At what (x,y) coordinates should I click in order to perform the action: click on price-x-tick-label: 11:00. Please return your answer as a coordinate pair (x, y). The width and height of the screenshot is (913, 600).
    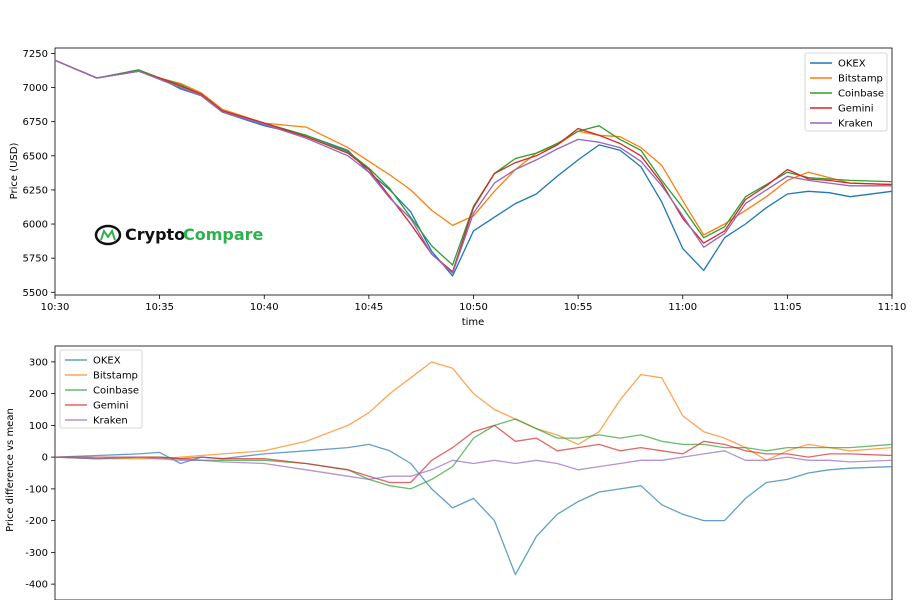
    Looking at the image, I should click on (682, 307).